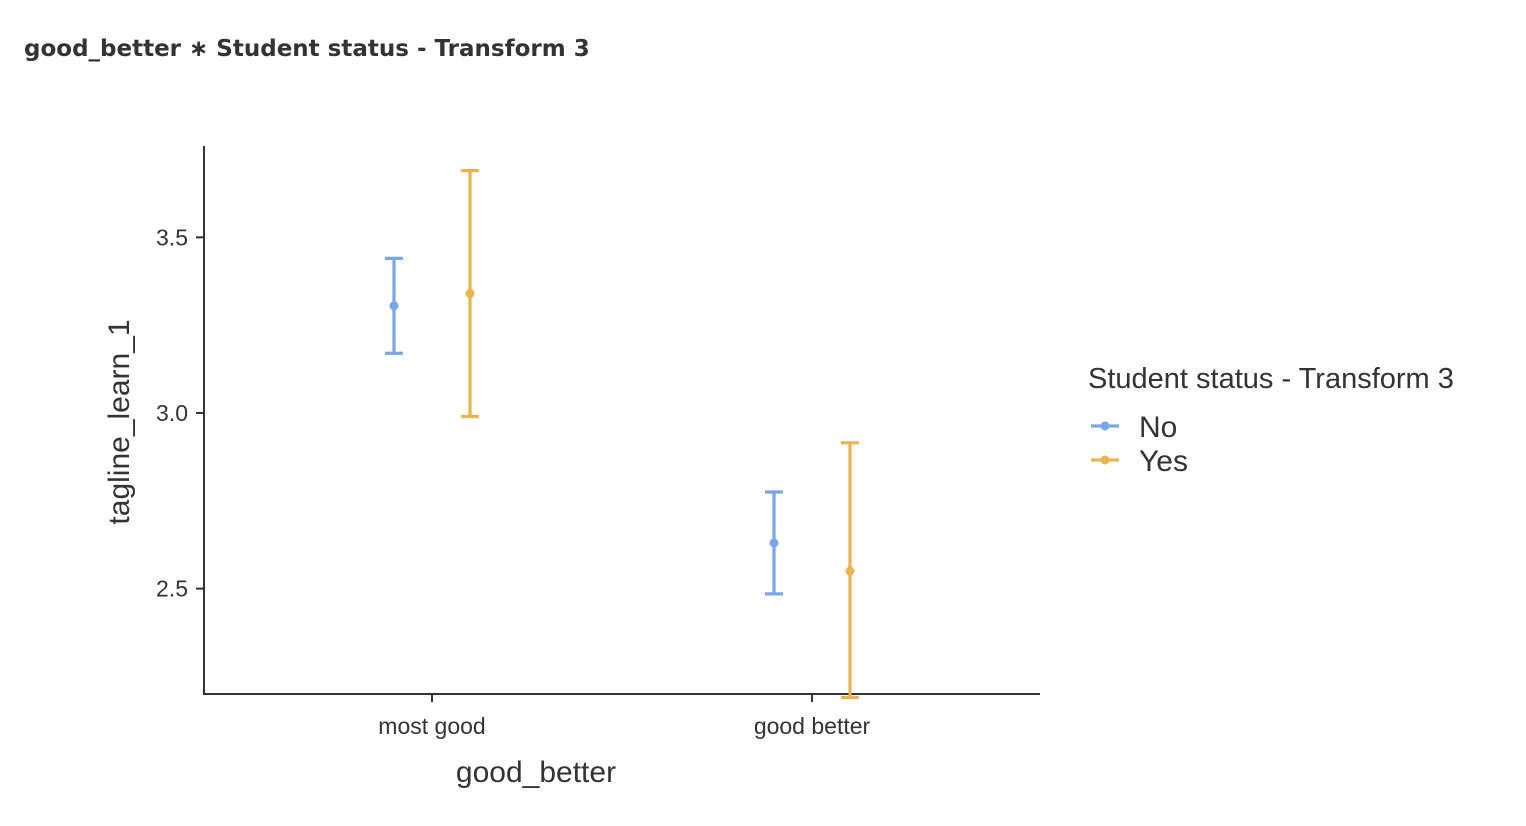  Describe the element at coordinates (172, 237) in the screenshot. I see `y-tick-label: 3.5` at that location.